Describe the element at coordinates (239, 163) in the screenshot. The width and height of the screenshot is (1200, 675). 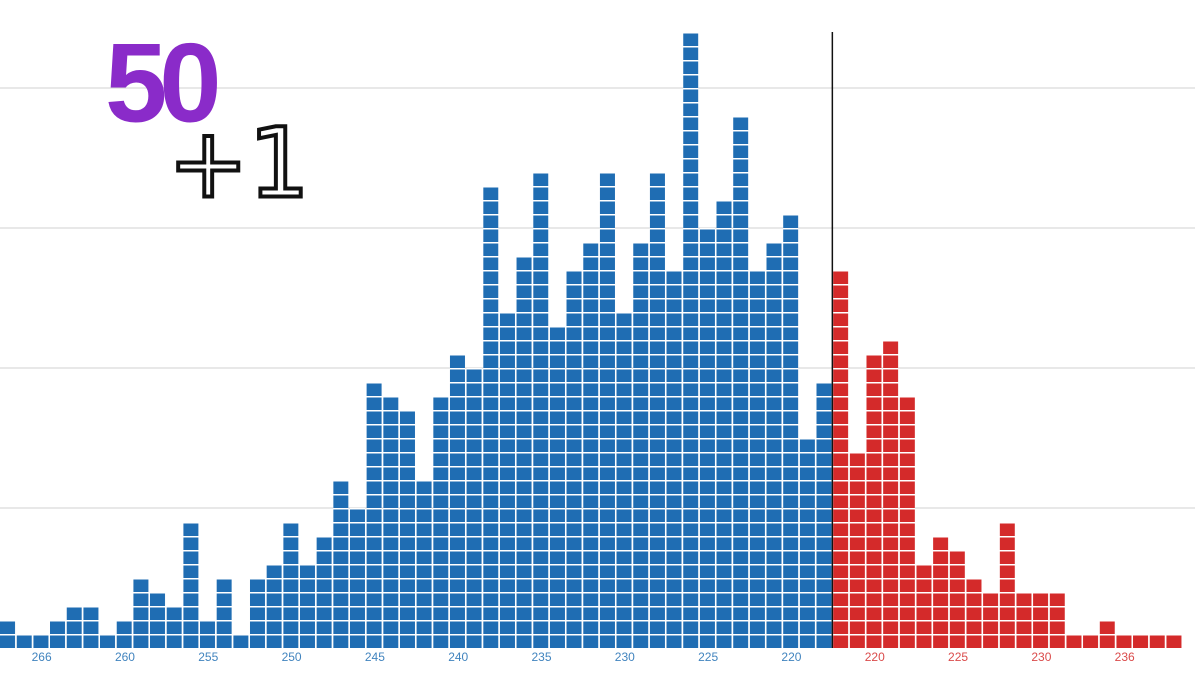
I see `logo-plus: +1` at that location.